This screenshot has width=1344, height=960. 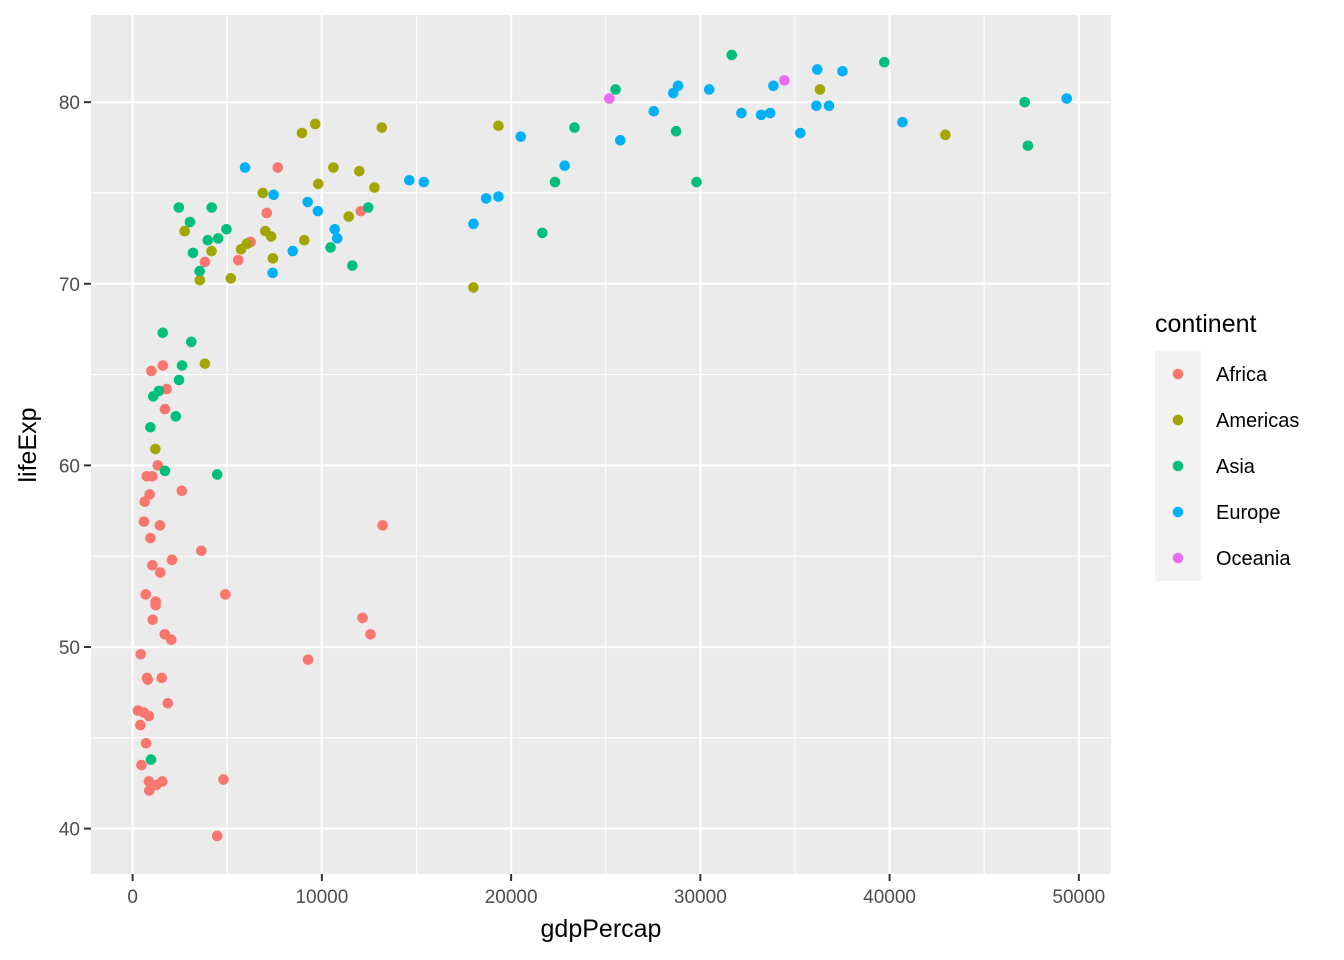 What do you see at coordinates (69, 103) in the screenshot?
I see `y-tick-label: 80` at bounding box center [69, 103].